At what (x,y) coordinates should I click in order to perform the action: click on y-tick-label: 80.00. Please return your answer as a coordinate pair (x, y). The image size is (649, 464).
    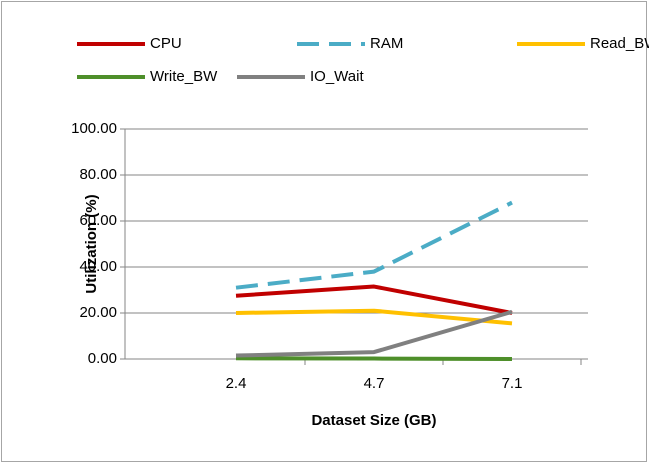
    Looking at the image, I should click on (98, 174).